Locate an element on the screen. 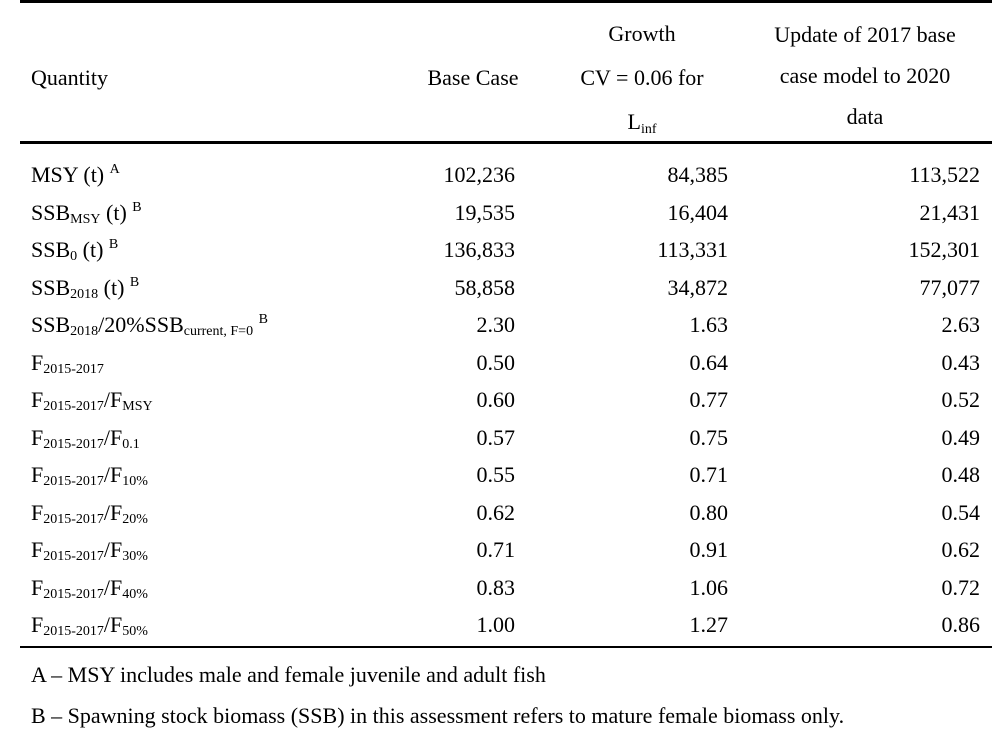 Image resolution: width=1004 pixels, height=744 pixels. base-case-value: 102,236 is located at coordinates (479, 174).